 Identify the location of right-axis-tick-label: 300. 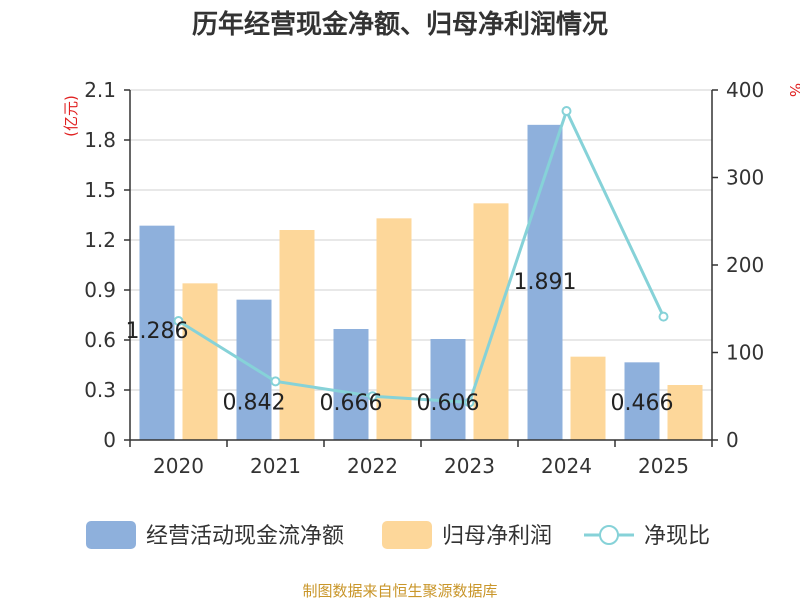
(745, 178).